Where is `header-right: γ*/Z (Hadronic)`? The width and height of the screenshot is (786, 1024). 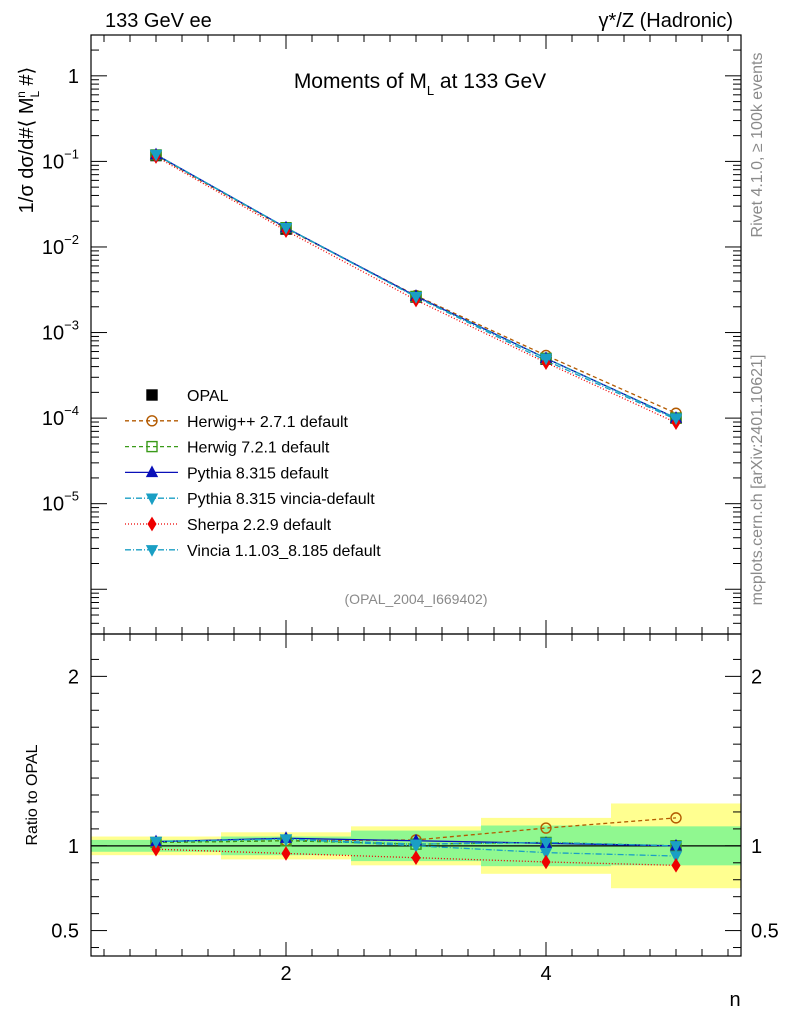
header-right: γ*/Z (Hadronic) is located at coordinates (666, 21).